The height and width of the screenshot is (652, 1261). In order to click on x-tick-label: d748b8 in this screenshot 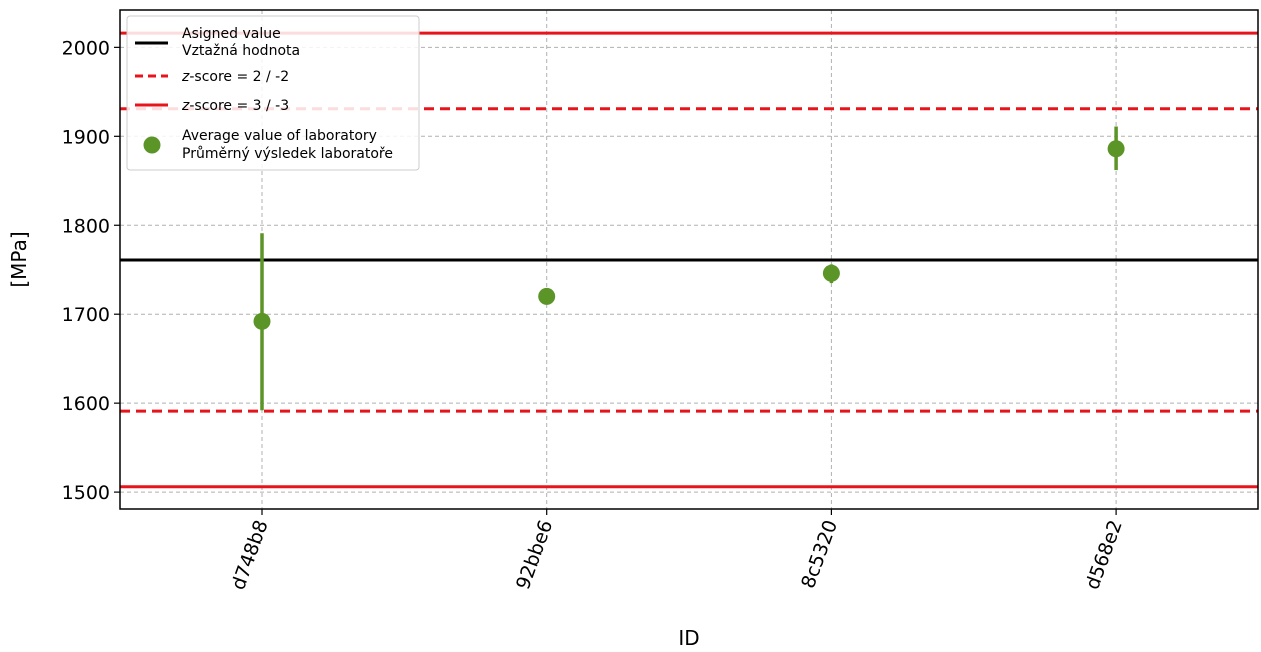, I will do `click(249, 555)`.